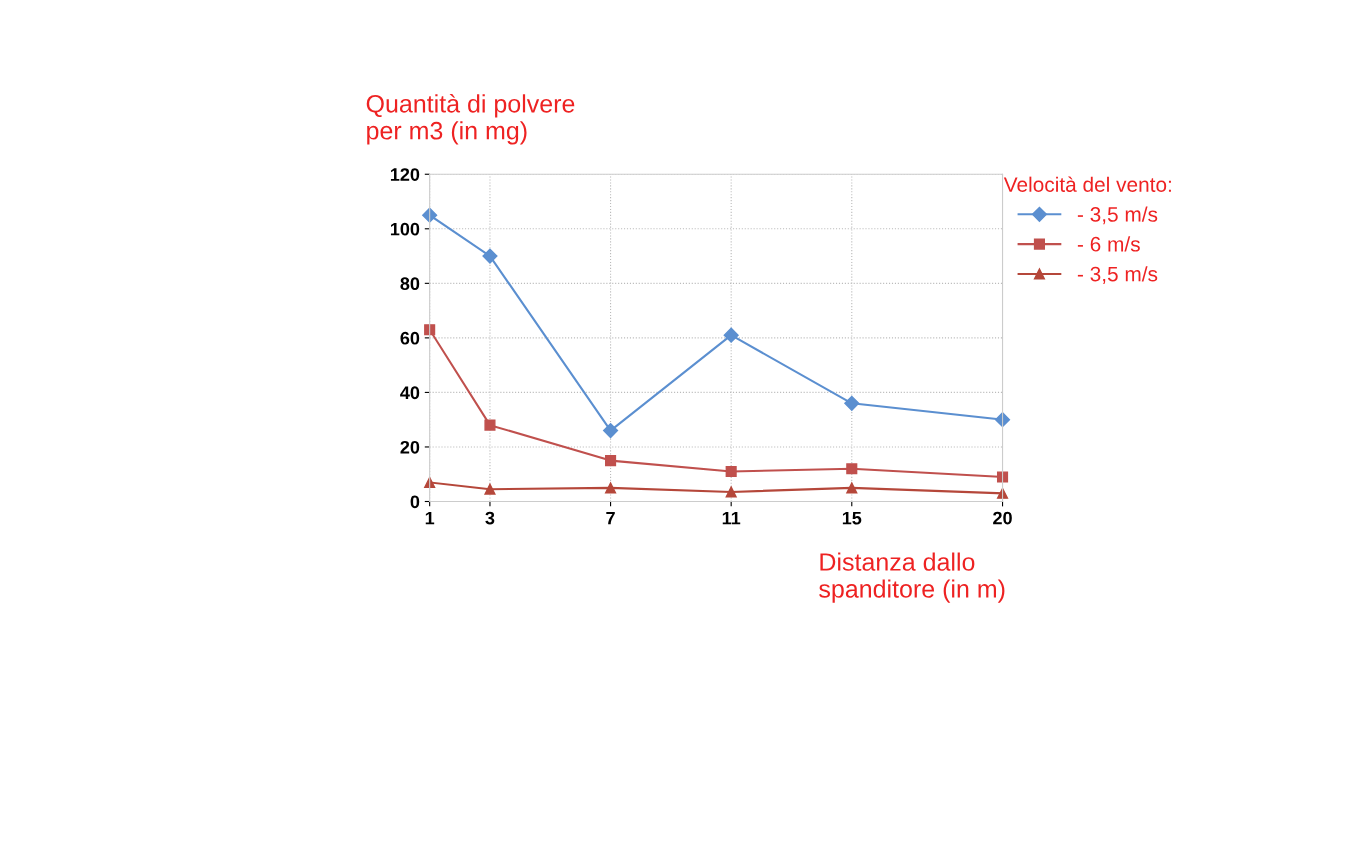 This screenshot has width=1364, height=850. What do you see at coordinates (1108, 244) in the screenshot?
I see `legend-label: - 6 m/s` at bounding box center [1108, 244].